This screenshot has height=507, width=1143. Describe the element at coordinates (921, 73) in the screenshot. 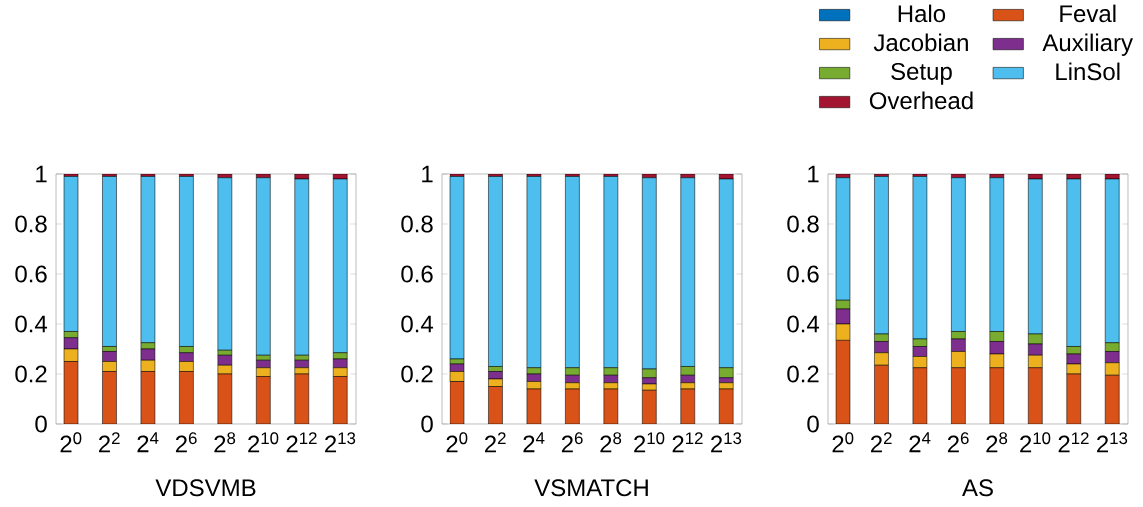

I see `legend-label: Setup` at that location.